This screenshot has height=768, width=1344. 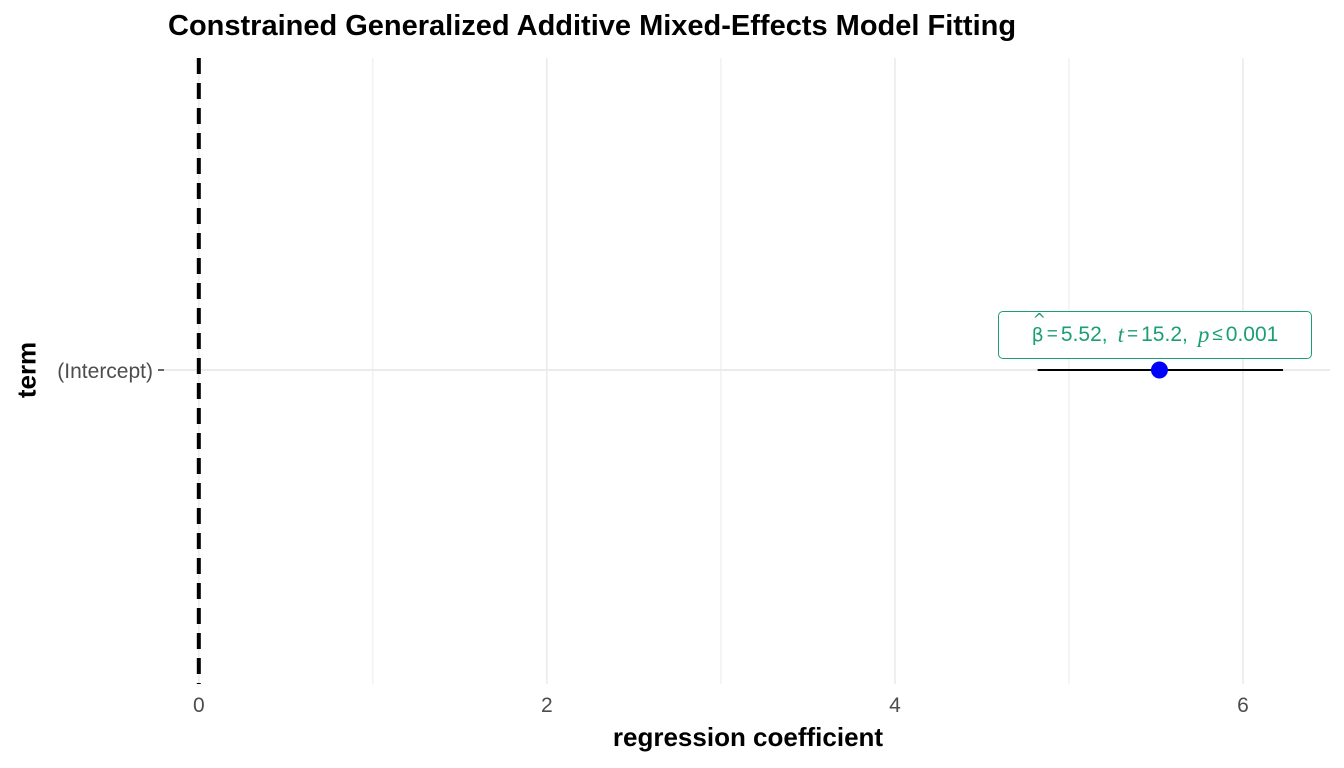 What do you see at coordinates (1039, 328) in the screenshot?
I see `beta-hat-symbol: β` at bounding box center [1039, 328].